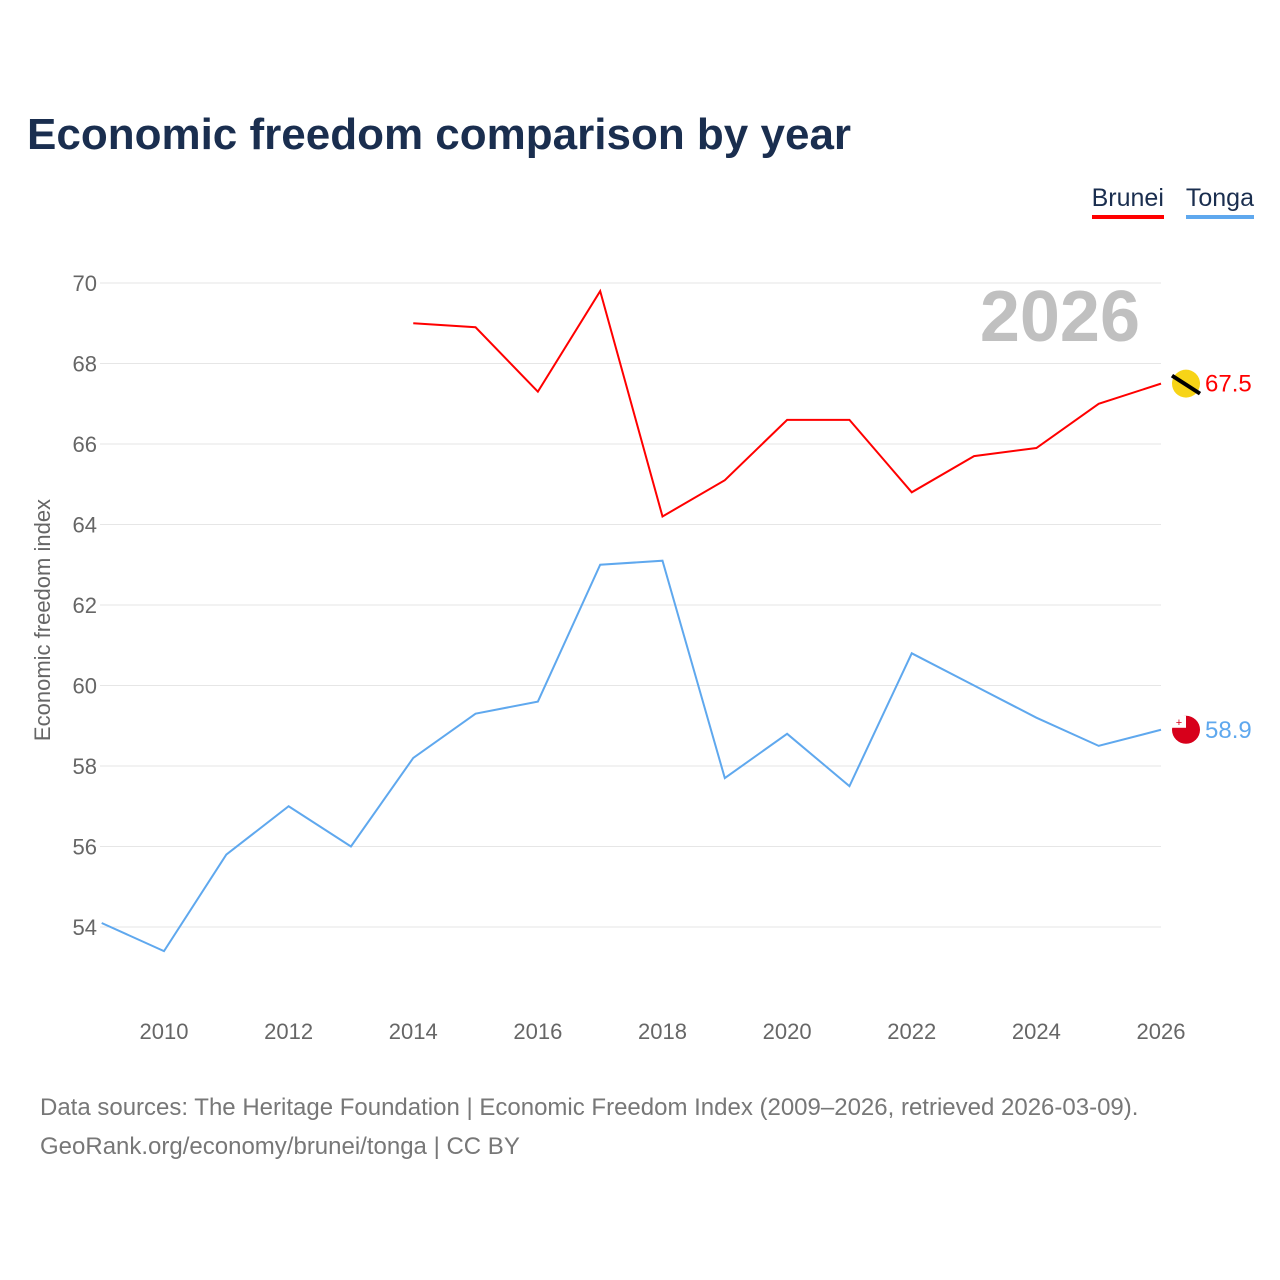 The height and width of the screenshot is (1280, 1280). Describe the element at coordinates (85, 444) in the screenshot. I see `y-tick-label: 66` at that location.